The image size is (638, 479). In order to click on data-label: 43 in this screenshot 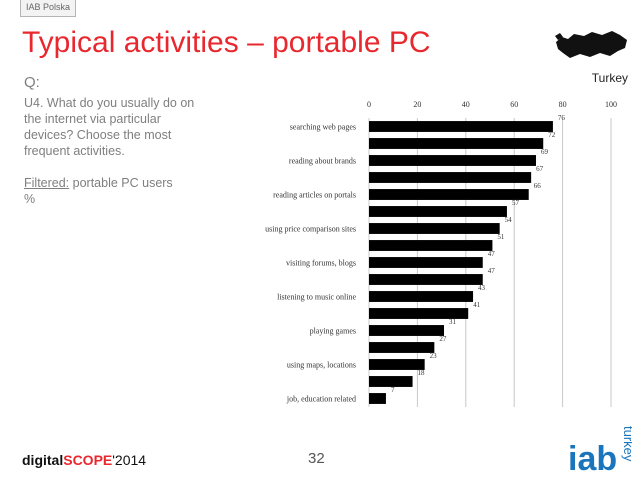, I will do `click(482, 288)`.